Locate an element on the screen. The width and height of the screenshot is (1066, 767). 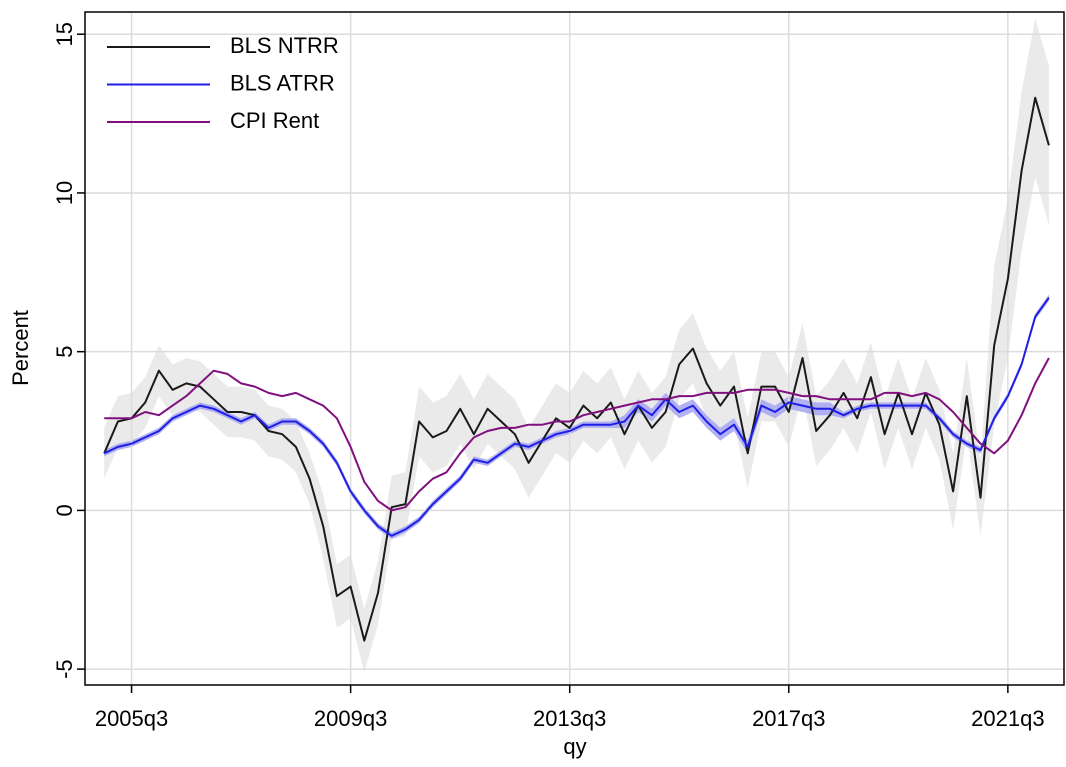
y-tick-label: -5 is located at coordinates (64, 669).